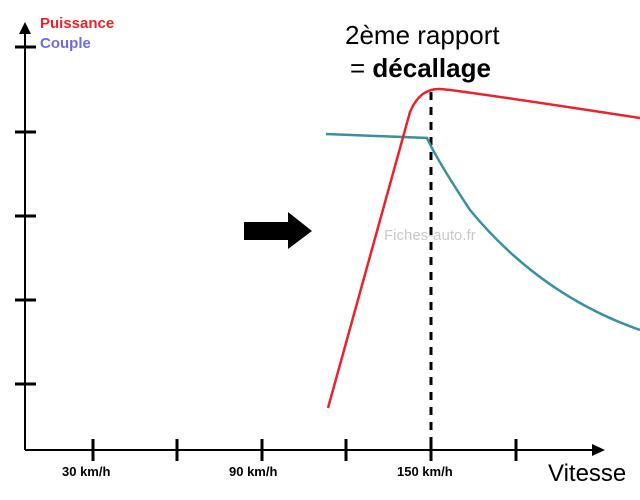 The image size is (640, 500). Describe the element at coordinates (361, 68) in the screenshot. I see `annotation-equals: =` at that location.